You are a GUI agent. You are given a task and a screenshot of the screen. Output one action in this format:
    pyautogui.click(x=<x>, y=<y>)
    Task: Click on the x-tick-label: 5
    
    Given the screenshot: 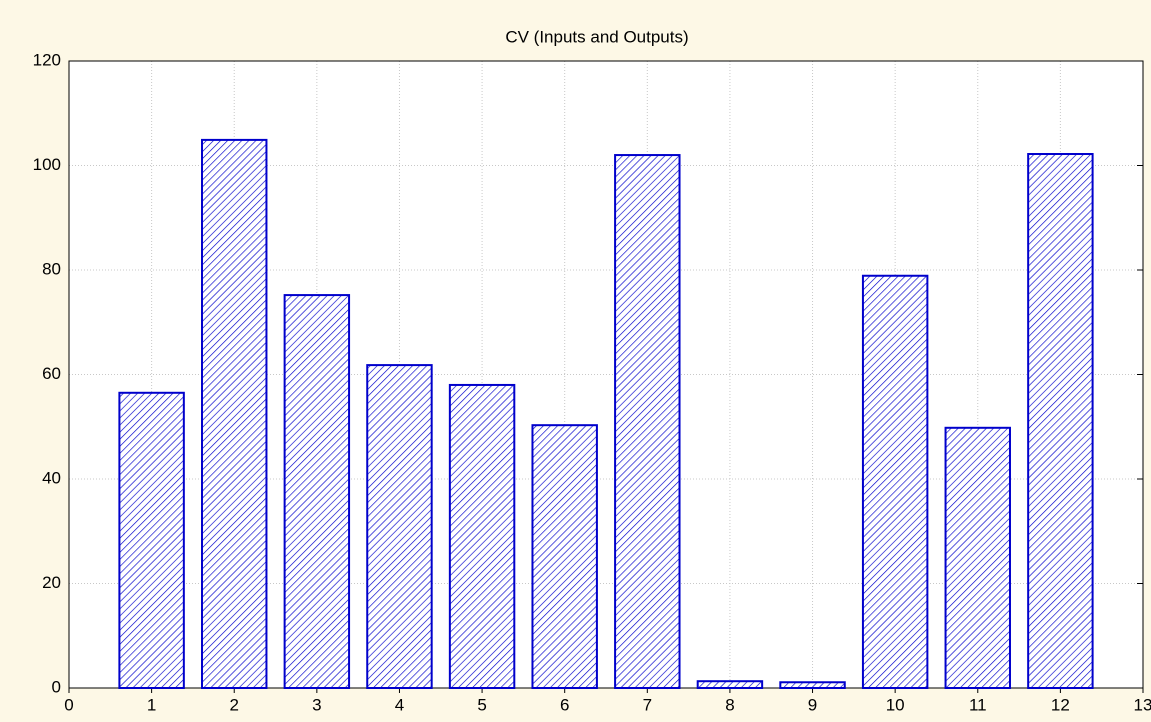 What is the action you would take?
    pyautogui.click(x=481, y=704)
    